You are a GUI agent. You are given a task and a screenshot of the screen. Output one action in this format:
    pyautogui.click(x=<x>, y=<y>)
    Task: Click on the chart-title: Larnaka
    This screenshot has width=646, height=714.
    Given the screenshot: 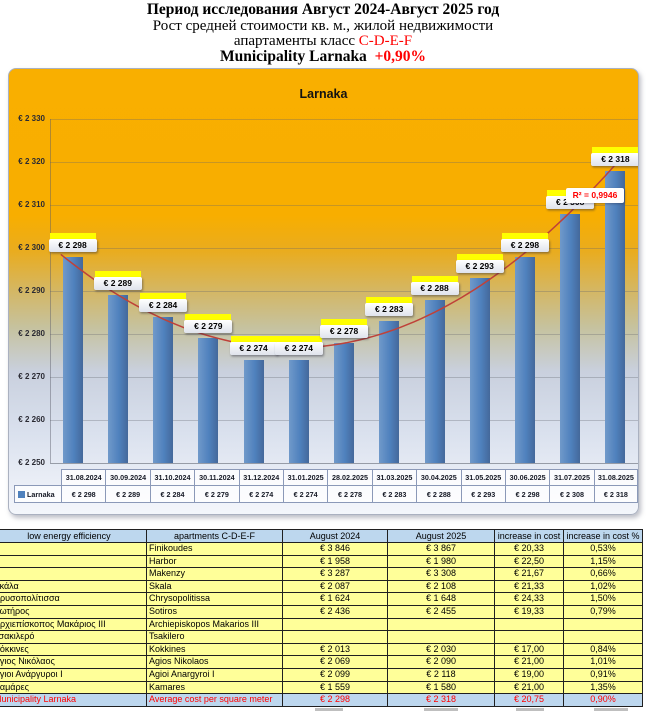 What is the action you would take?
    pyautogui.click(x=323, y=94)
    